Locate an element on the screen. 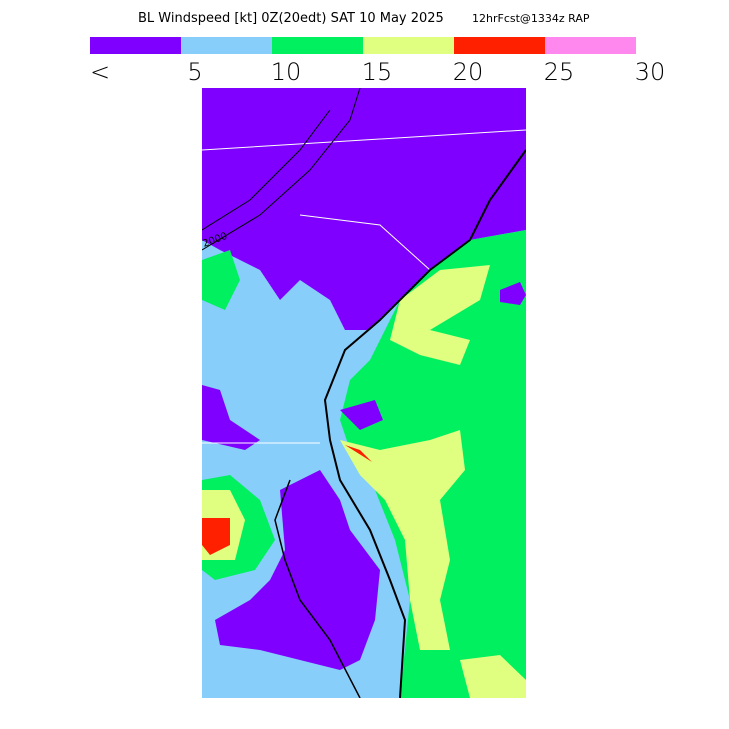  legend-label: 5 is located at coordinates (194, 72).